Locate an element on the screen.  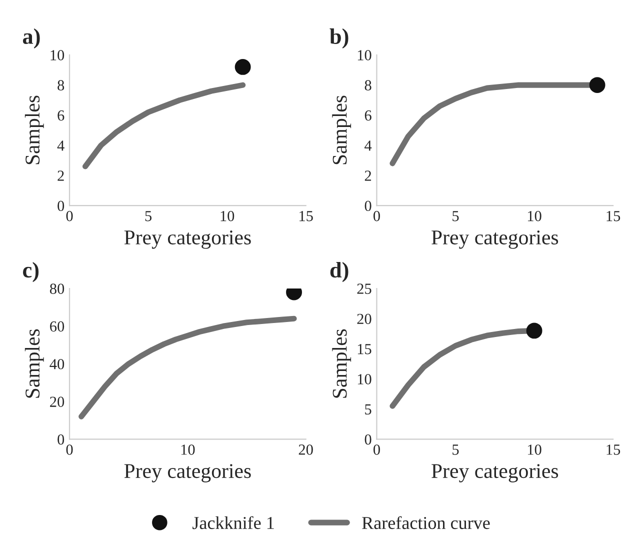
chart-title: d) is located at coordinates (339, 272).